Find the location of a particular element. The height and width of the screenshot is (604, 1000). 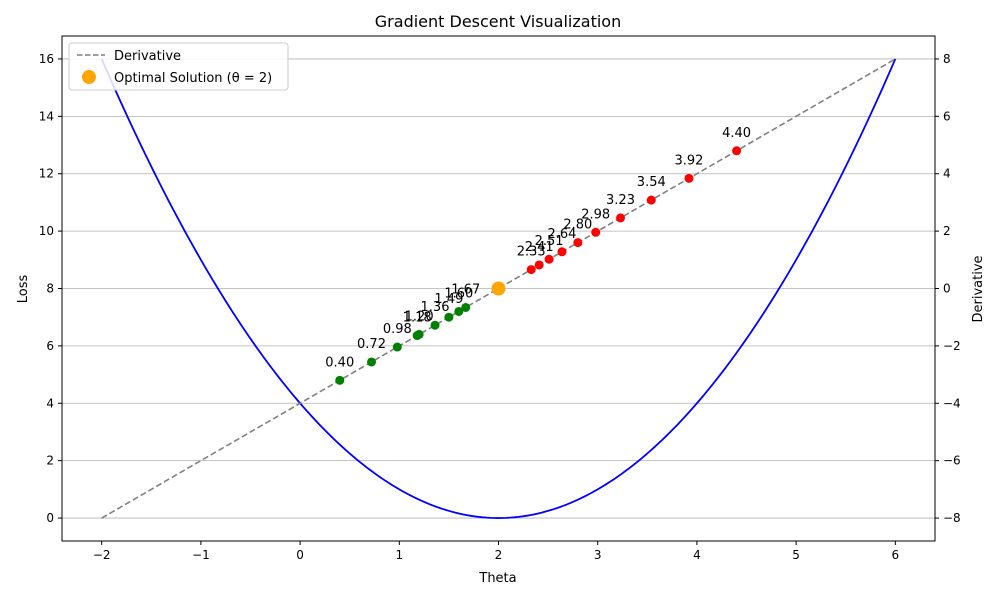

y-axis-left: 0 2 4 6 8 10 12 14 16 is located at coordinates (50, 288).